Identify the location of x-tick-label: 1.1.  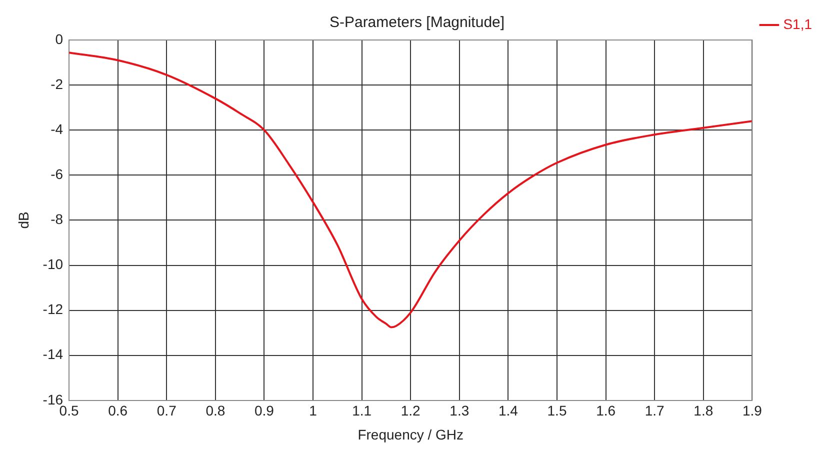
(362, 410).